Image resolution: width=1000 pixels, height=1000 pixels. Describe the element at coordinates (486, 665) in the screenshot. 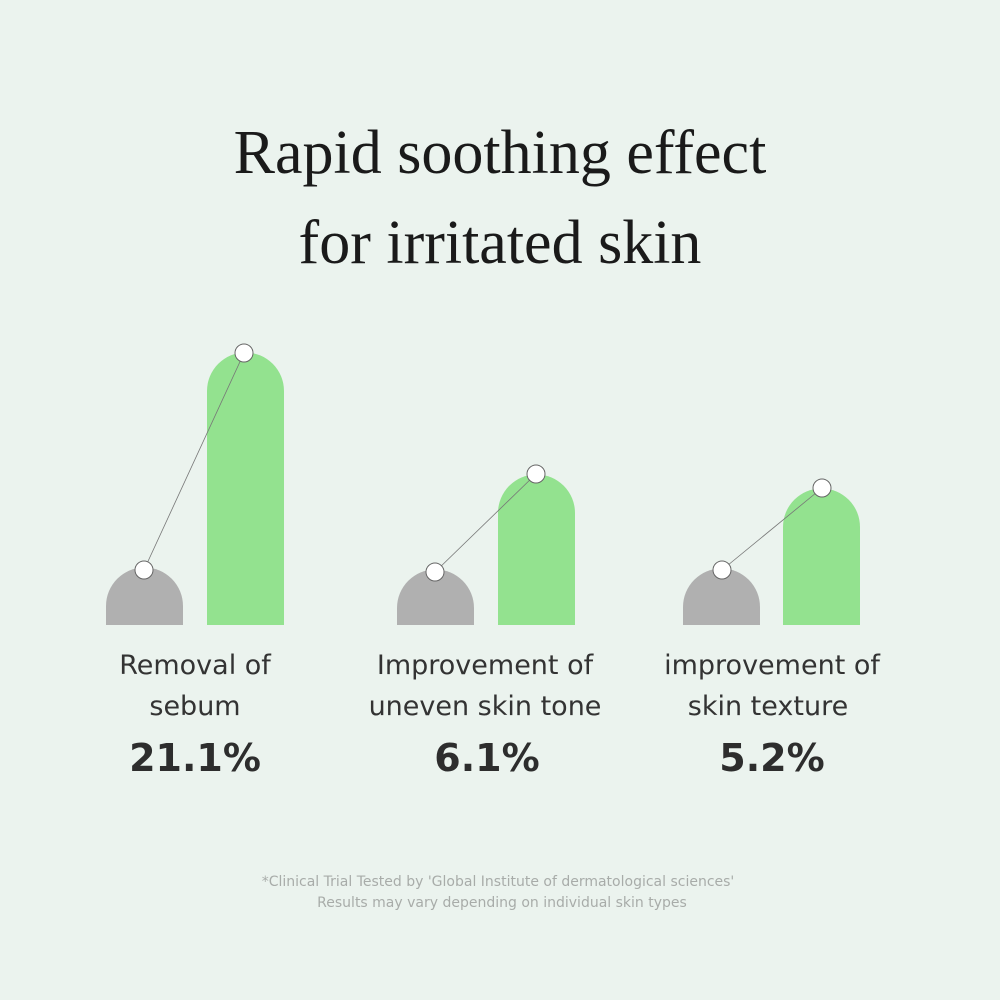

I see `item-label: Improvement of` at that location.